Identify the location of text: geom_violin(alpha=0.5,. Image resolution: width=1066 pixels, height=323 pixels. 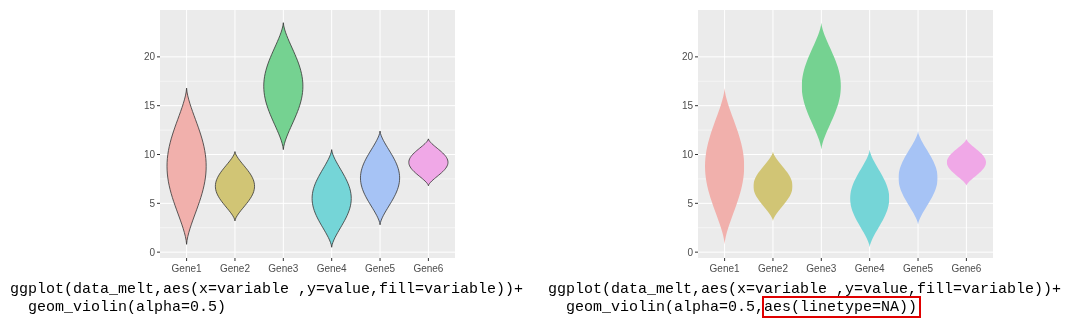
(656, 307).